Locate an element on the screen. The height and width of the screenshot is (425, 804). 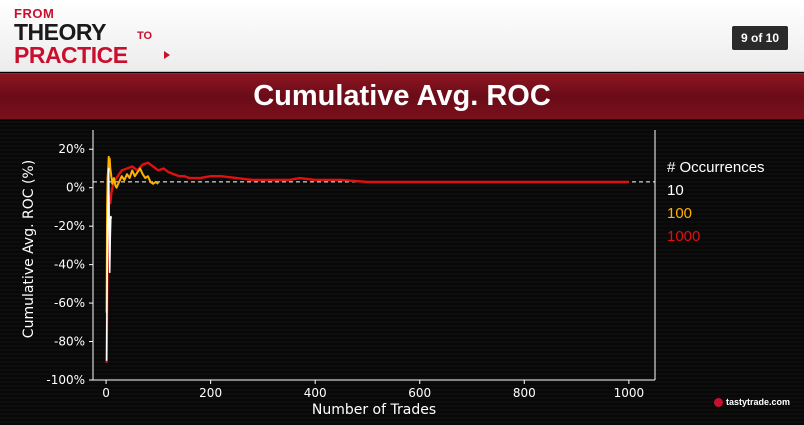
y-tick-label: -40% is located at coordinates (69, 265).